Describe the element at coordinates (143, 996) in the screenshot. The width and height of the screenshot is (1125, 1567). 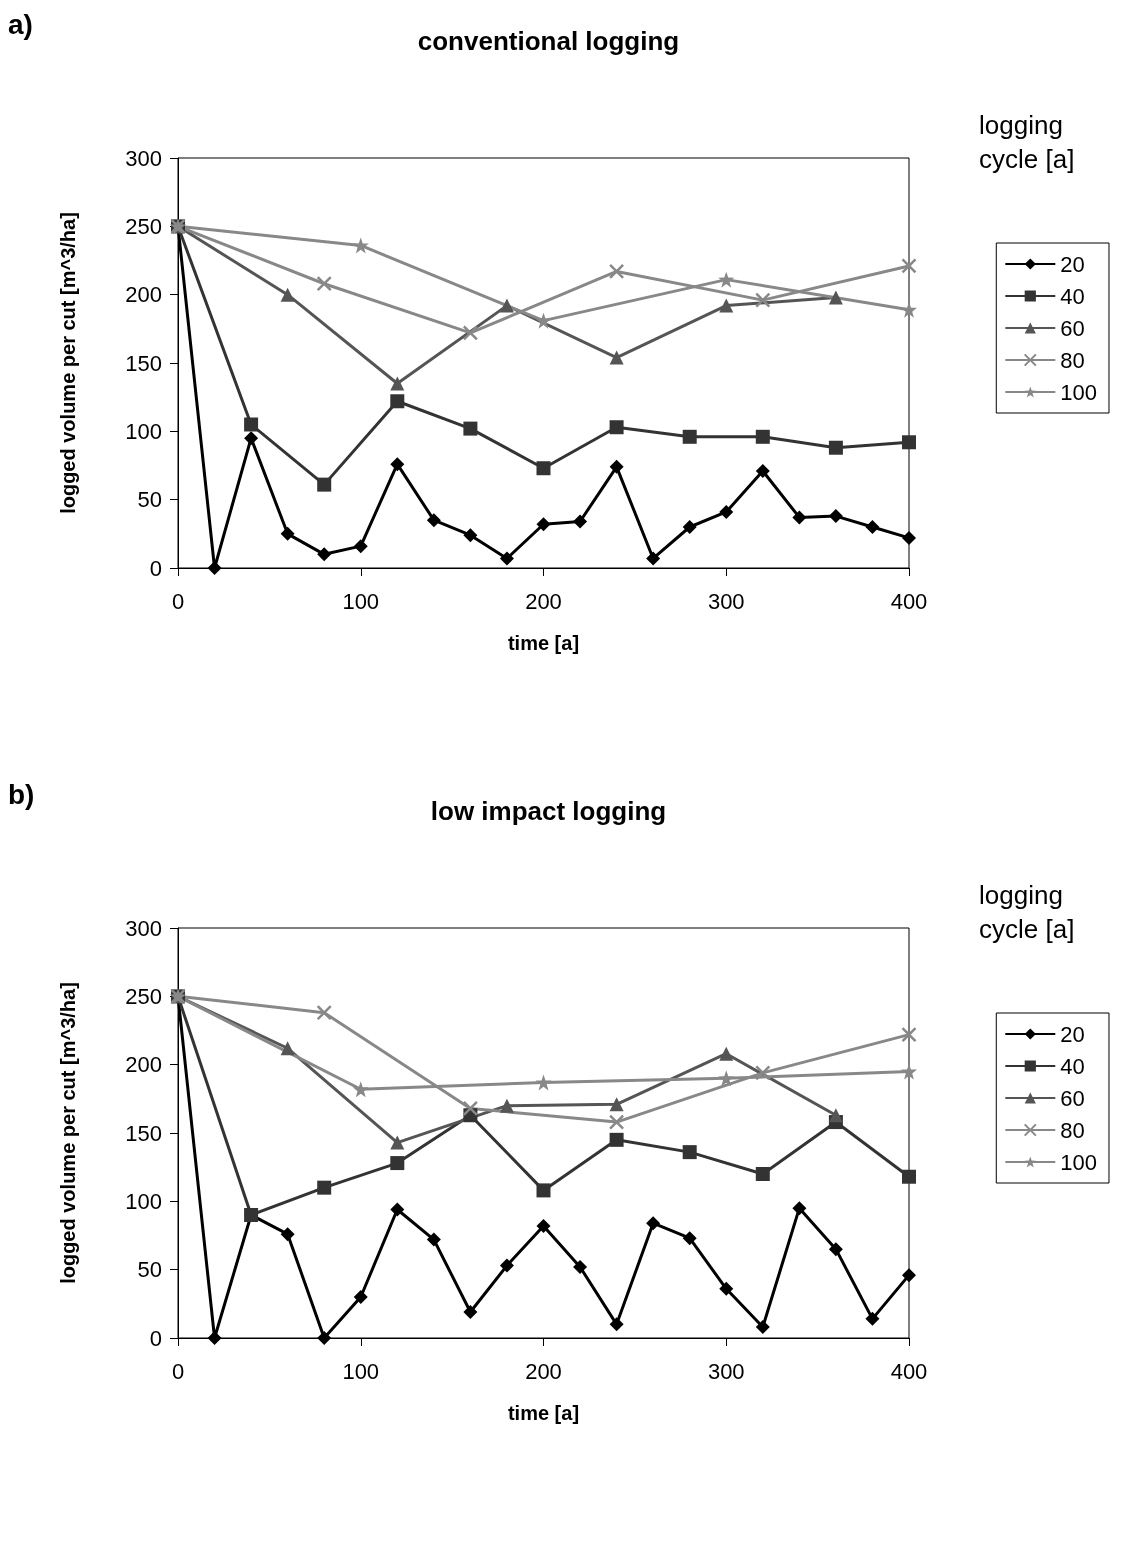
I see `y-tick-label: 250` at that location.